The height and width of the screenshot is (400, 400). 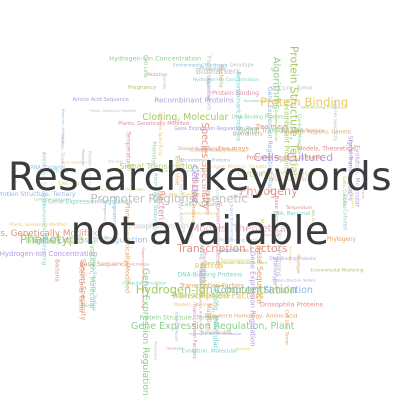 What do you see at coordinates (155, 202) in the screenshot?
I see `keyword-34: Amino Acid Sequence` at bounding box center [155, 202].